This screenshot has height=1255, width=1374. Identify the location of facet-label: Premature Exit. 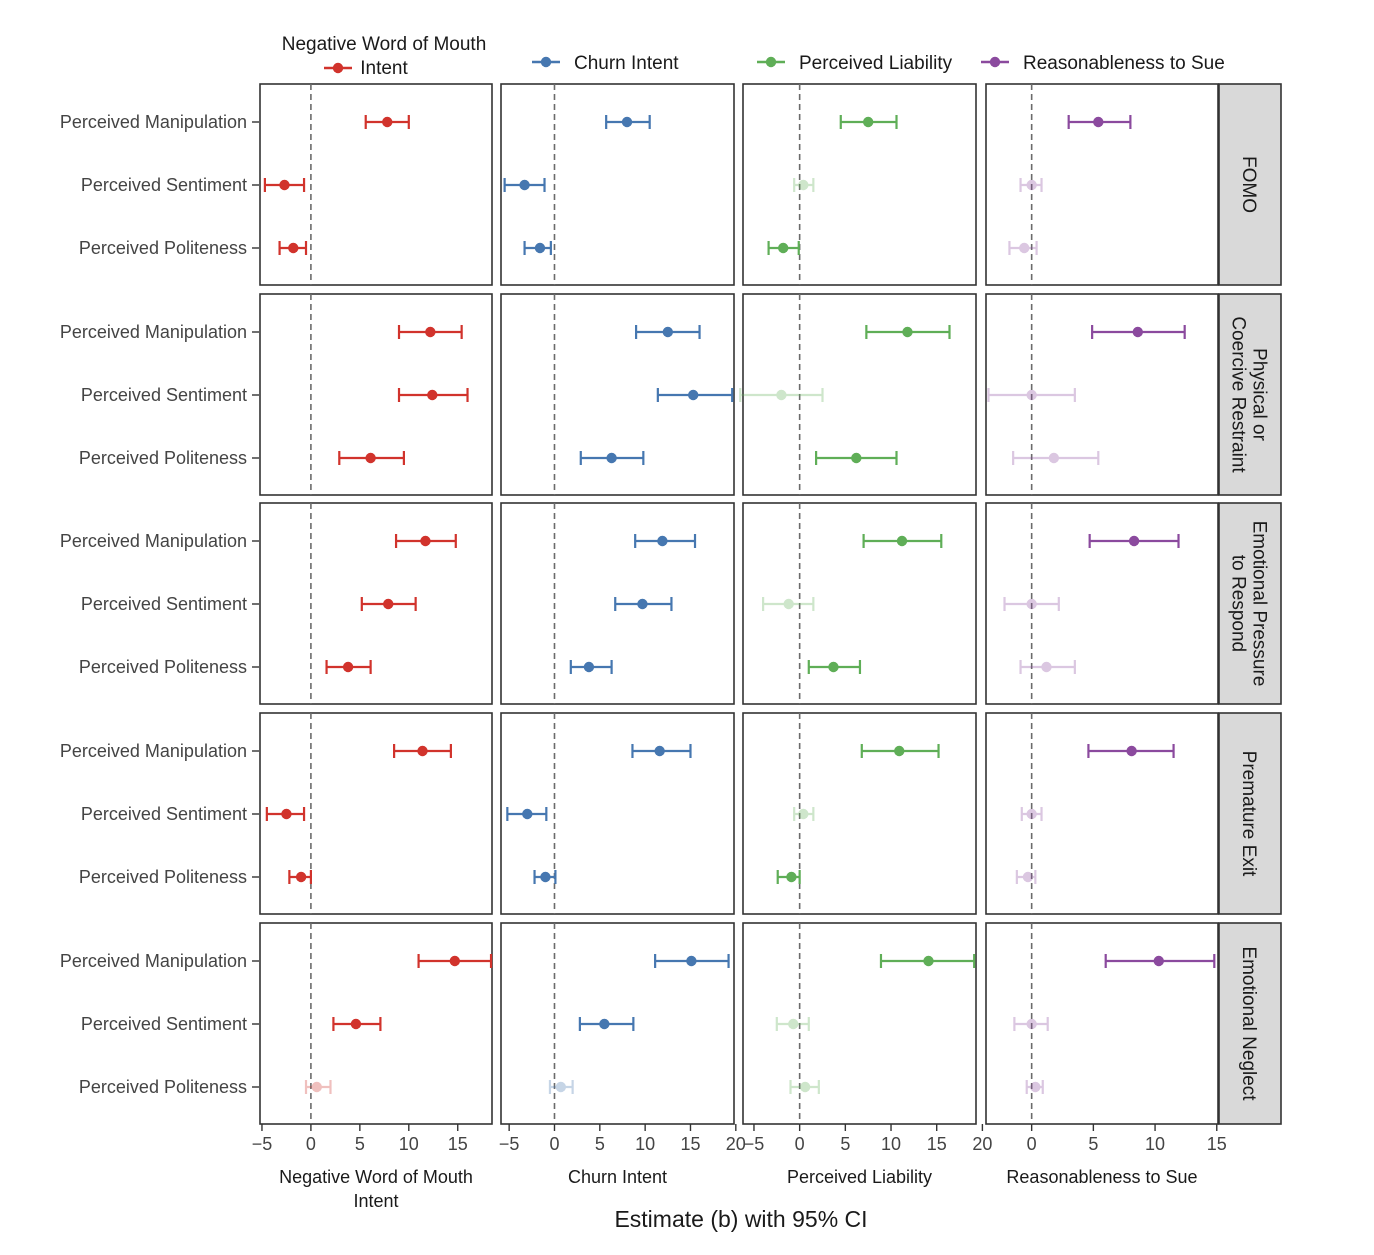
(1248, 814).